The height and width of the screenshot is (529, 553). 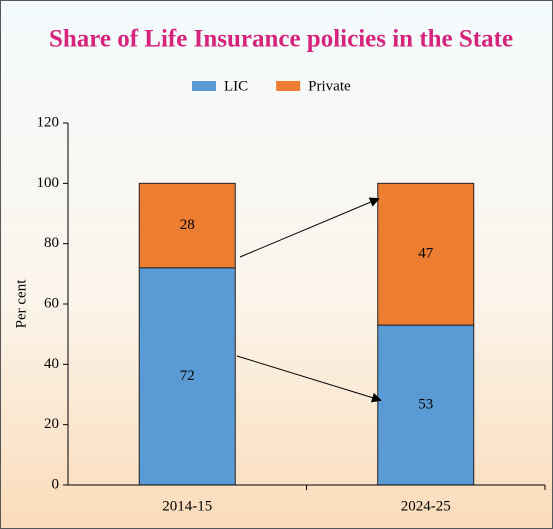 What do you see at coordinates (21, 304) in the screenshot?
I see `y-axis-label: Per cent` at bounding box center [21, 304].